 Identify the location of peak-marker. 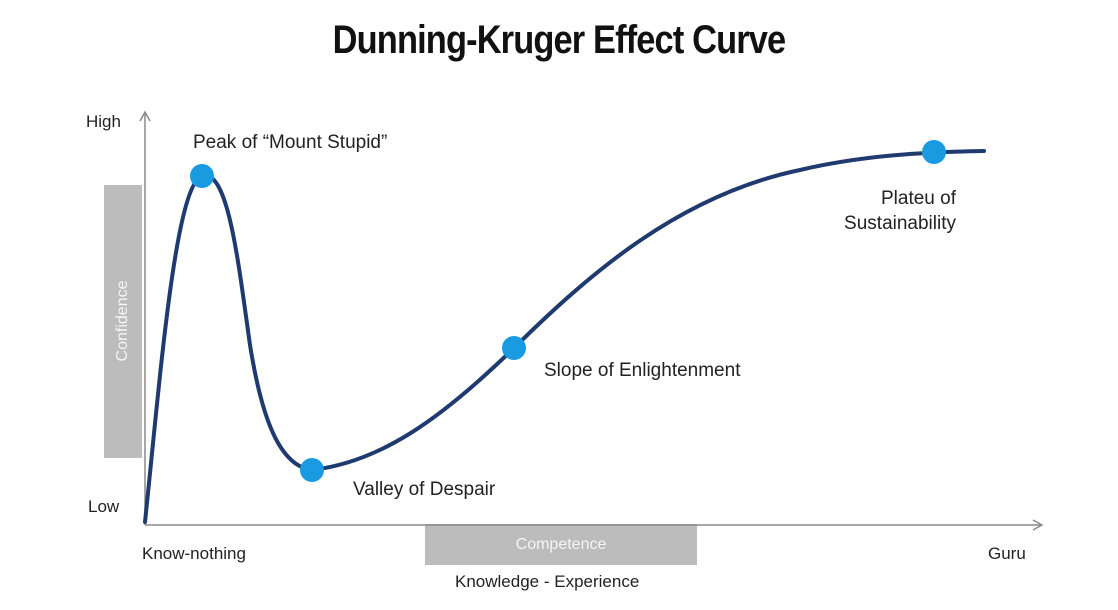
(202, 176).